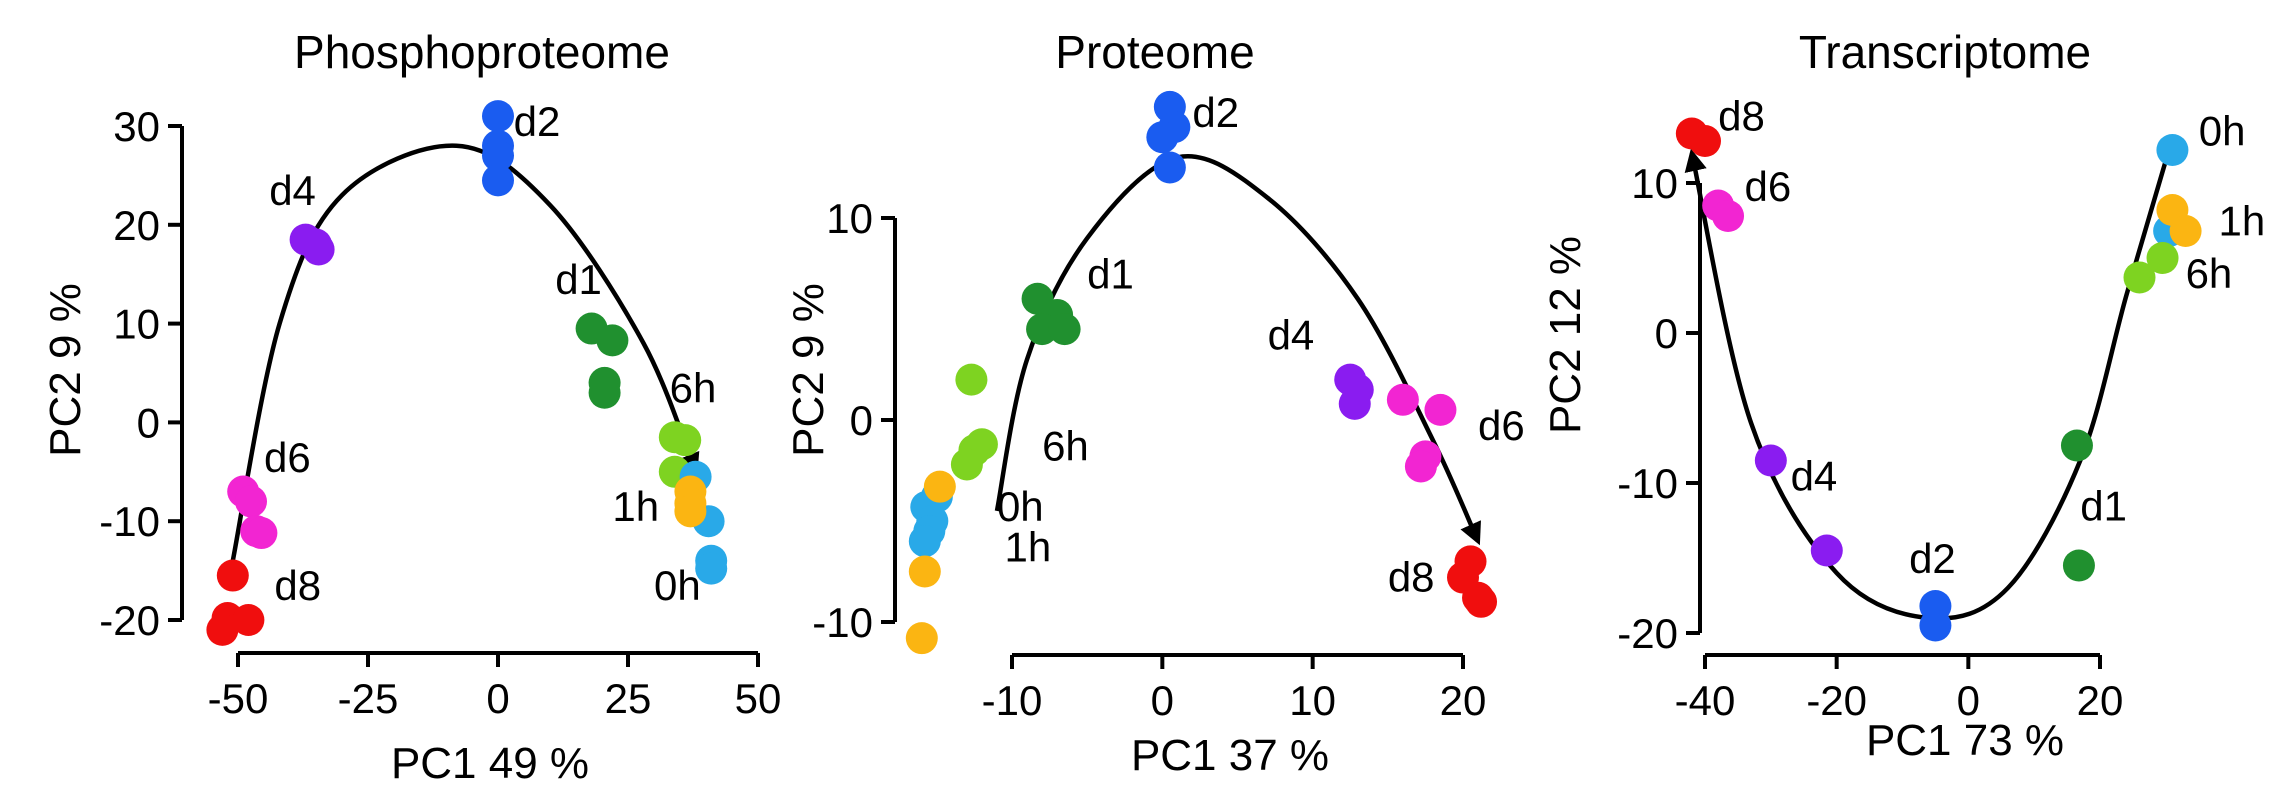  Describe the element at coordinates (1230, 755) in the screenshot. I see `x-axis-title: PC1 37 %` at that location.